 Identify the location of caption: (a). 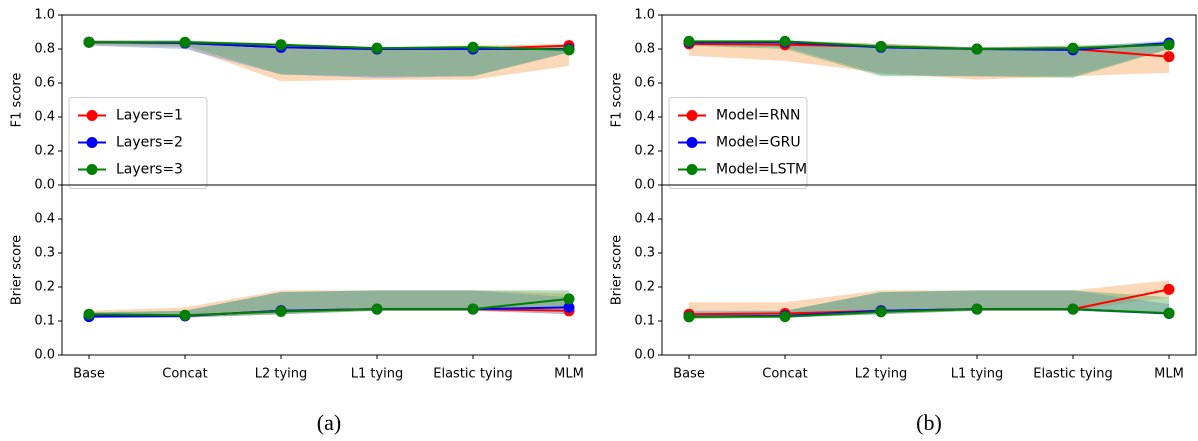
(329, 422).